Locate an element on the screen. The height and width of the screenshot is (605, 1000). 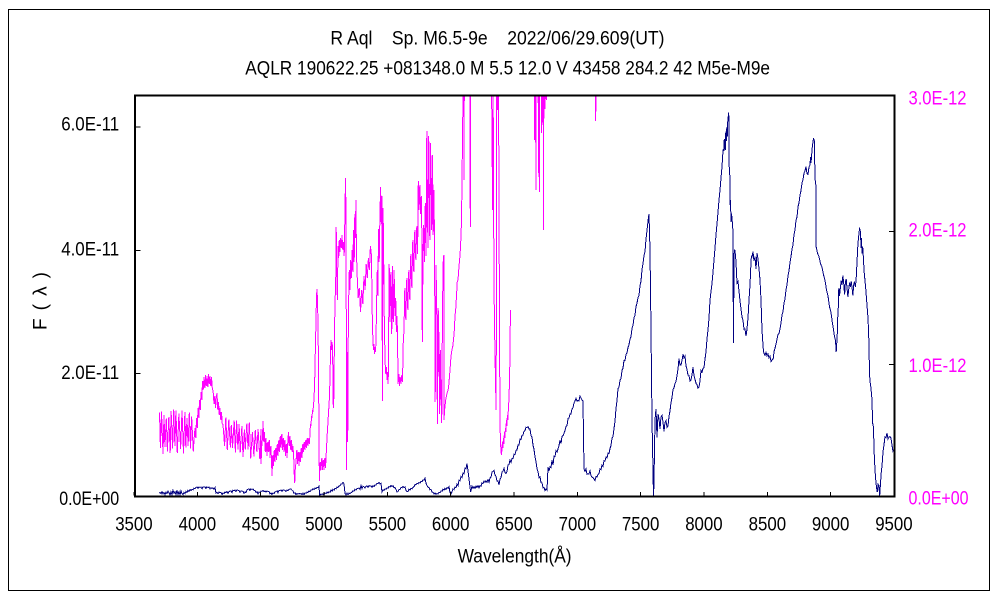
svg-text: 4500 is located at coordinates (261, 524).